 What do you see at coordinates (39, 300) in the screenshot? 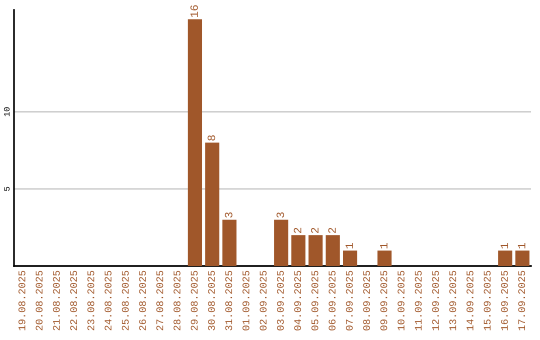
I see `x-tick-label: 20.08.2025` at bounding box center [39, 300].